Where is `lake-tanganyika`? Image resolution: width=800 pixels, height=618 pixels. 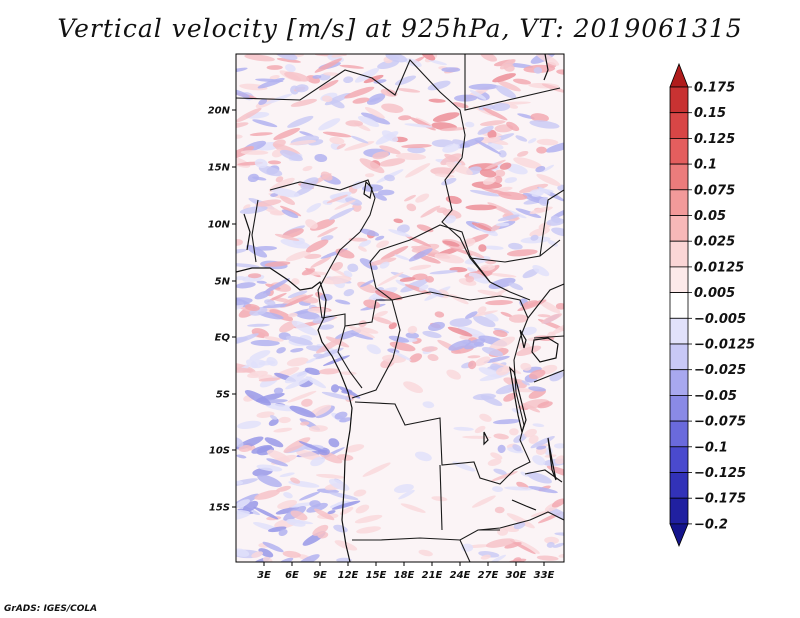
lake-tanganyika is located at coordinates (518, 400).